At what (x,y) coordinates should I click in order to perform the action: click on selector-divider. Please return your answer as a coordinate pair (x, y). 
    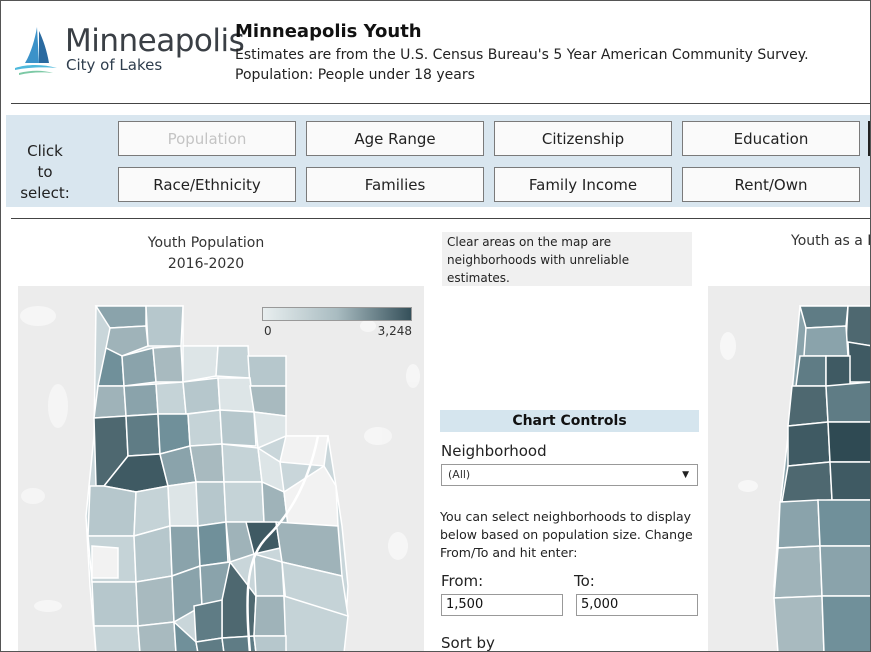
    Looking at the image, I should click on (440, 218).